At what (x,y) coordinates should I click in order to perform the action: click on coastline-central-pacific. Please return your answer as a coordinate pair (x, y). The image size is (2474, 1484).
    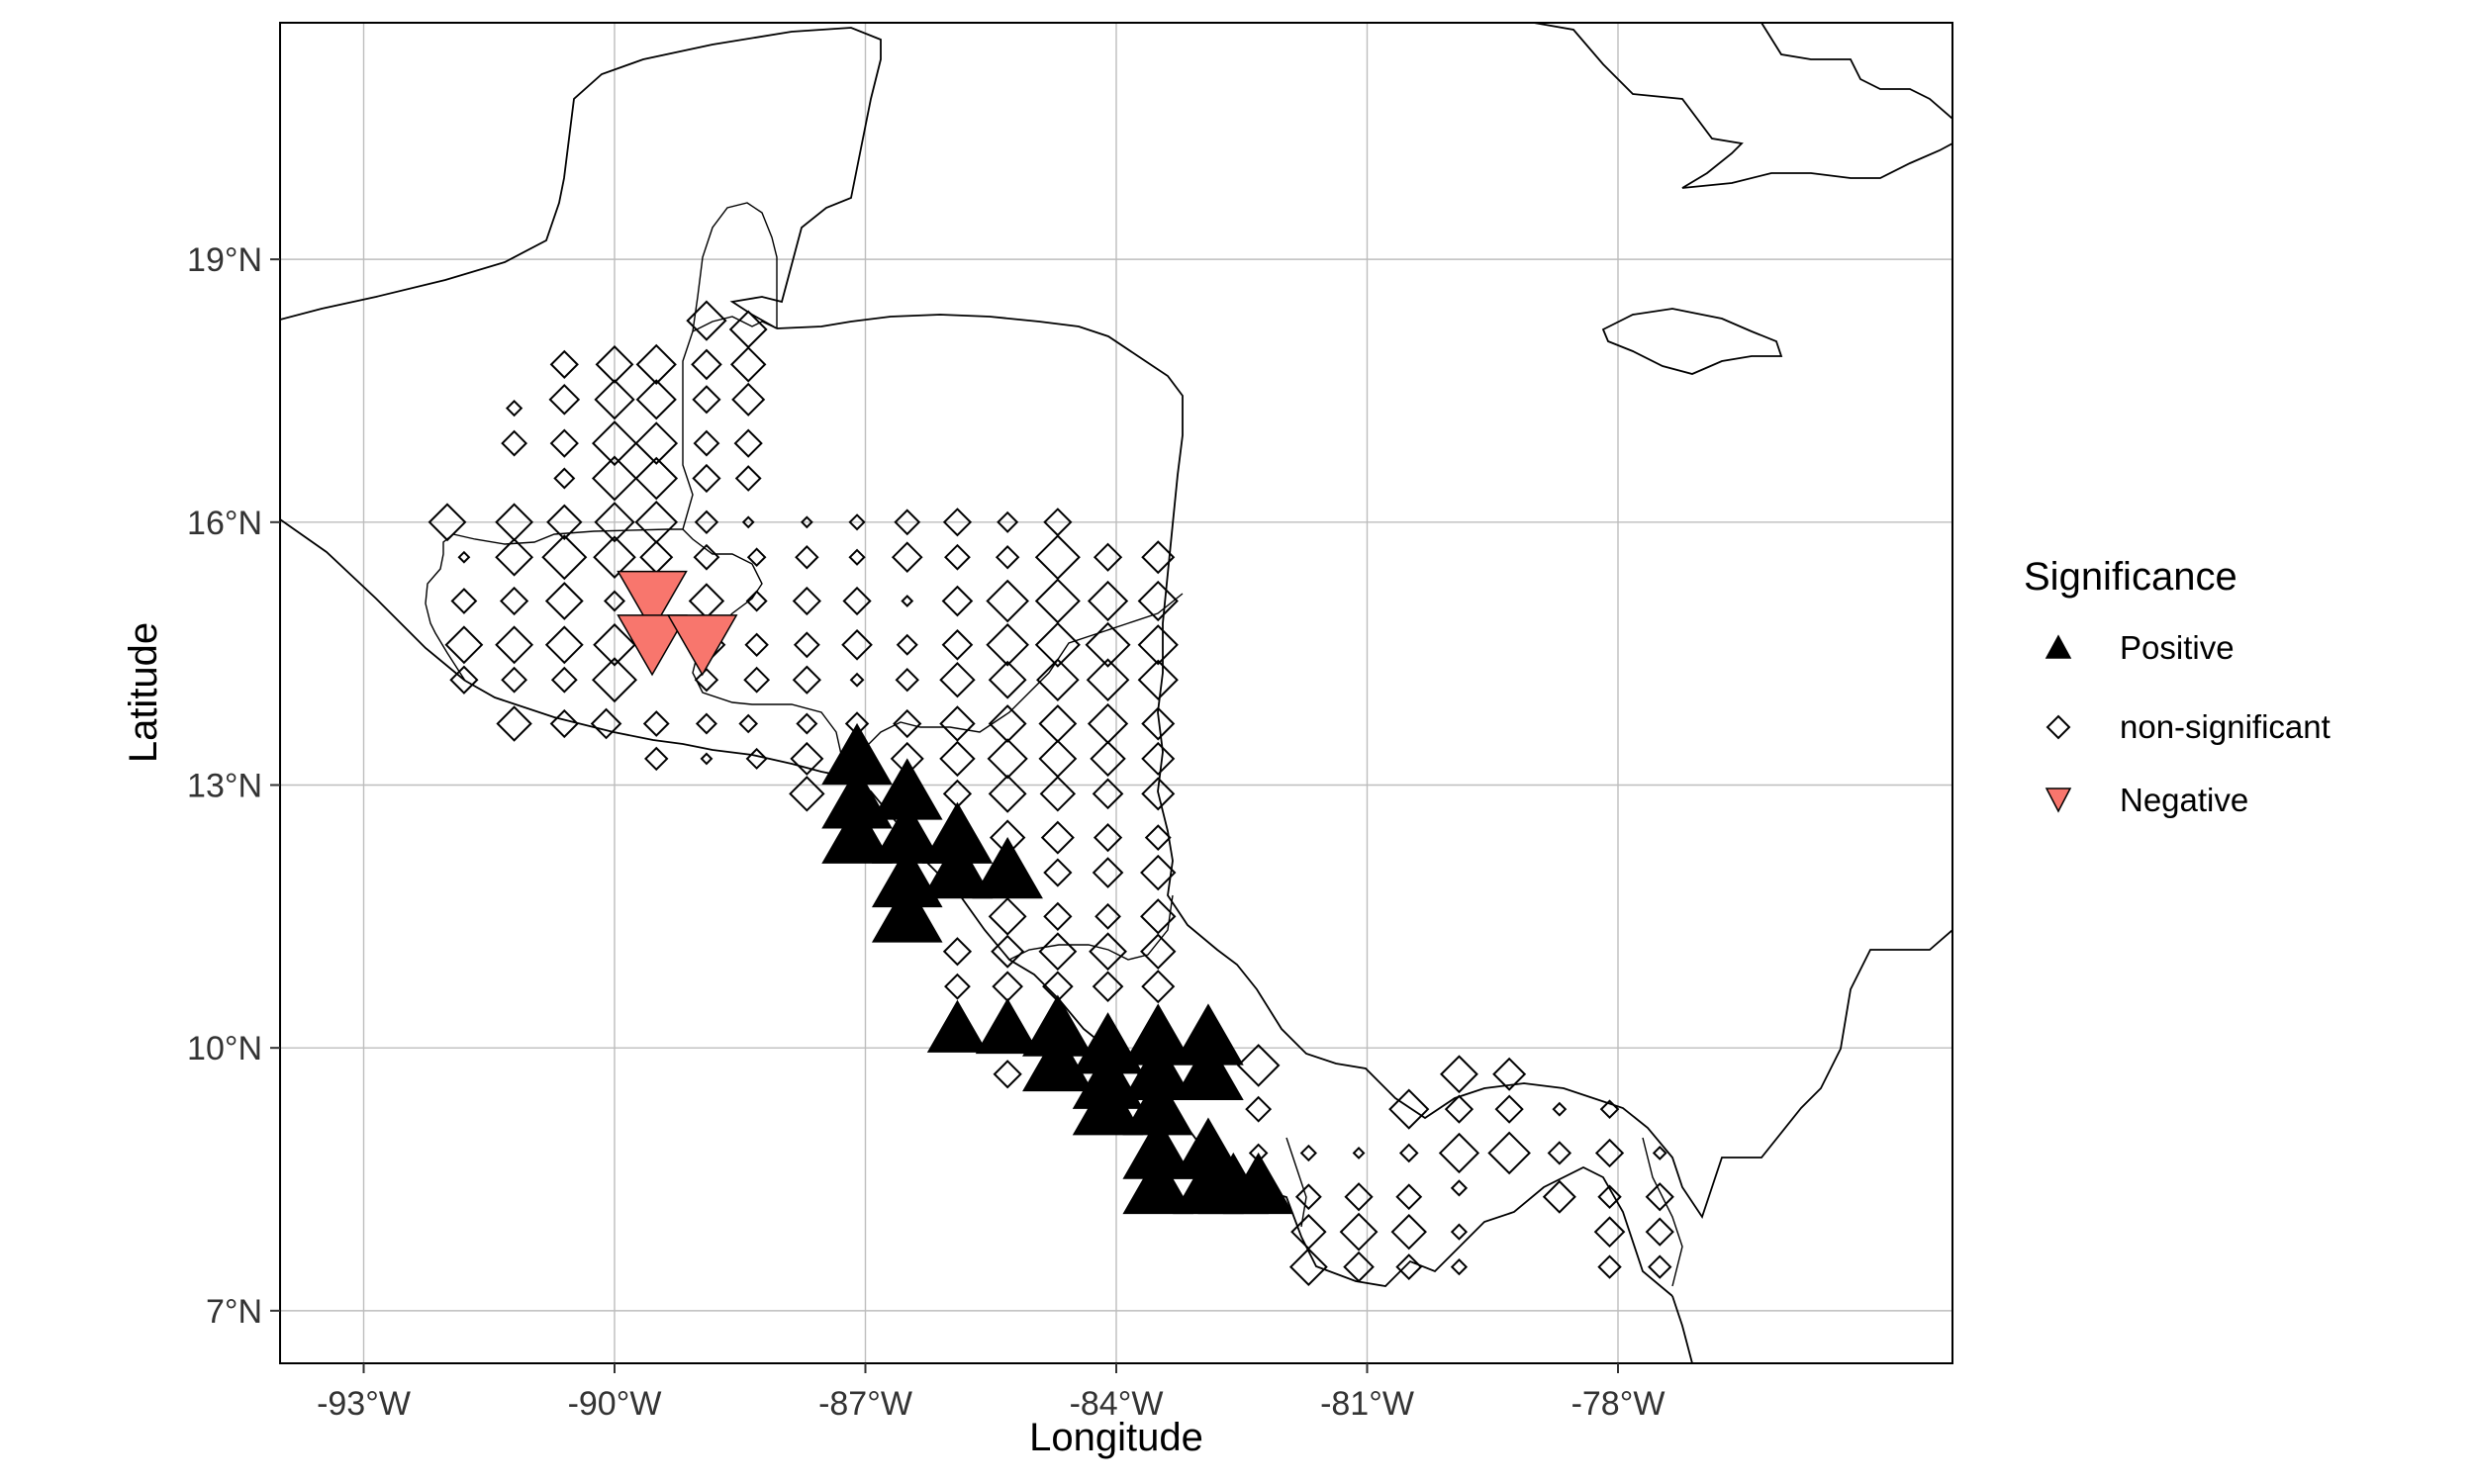
    Looking at the image, I should click on (656, 729).